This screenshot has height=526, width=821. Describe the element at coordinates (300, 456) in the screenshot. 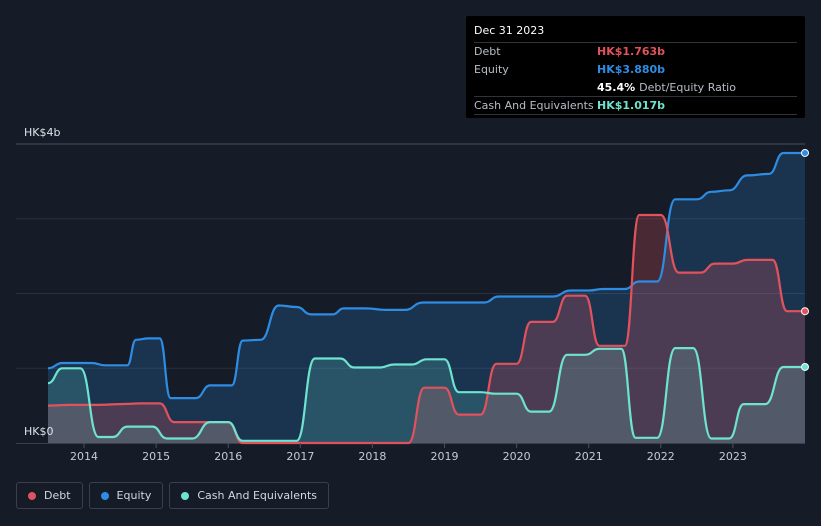

I see `x-tick-label: 2017` at that location.